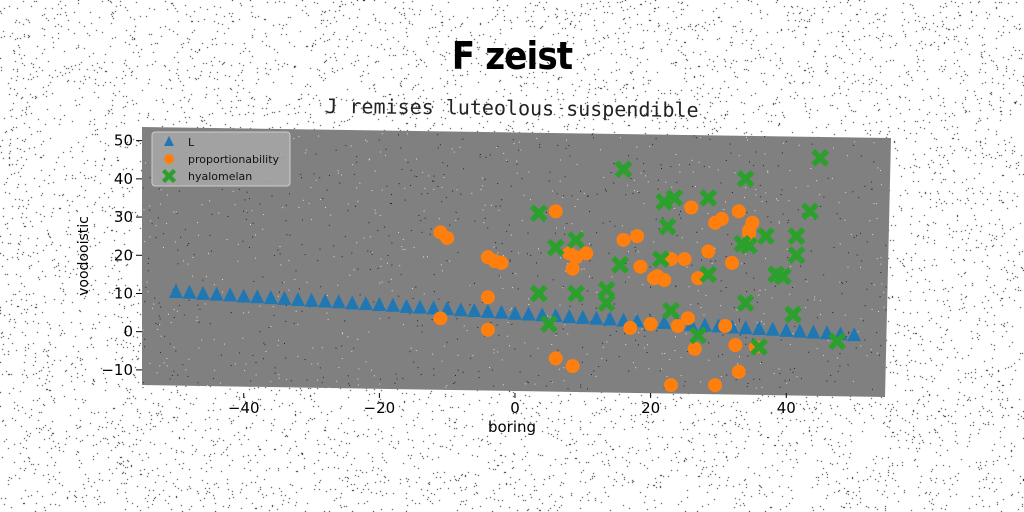 Image resolution: width=1024 pixels, height=512 pixels. I want to click on series-hyalomelan, so click(688, 252).